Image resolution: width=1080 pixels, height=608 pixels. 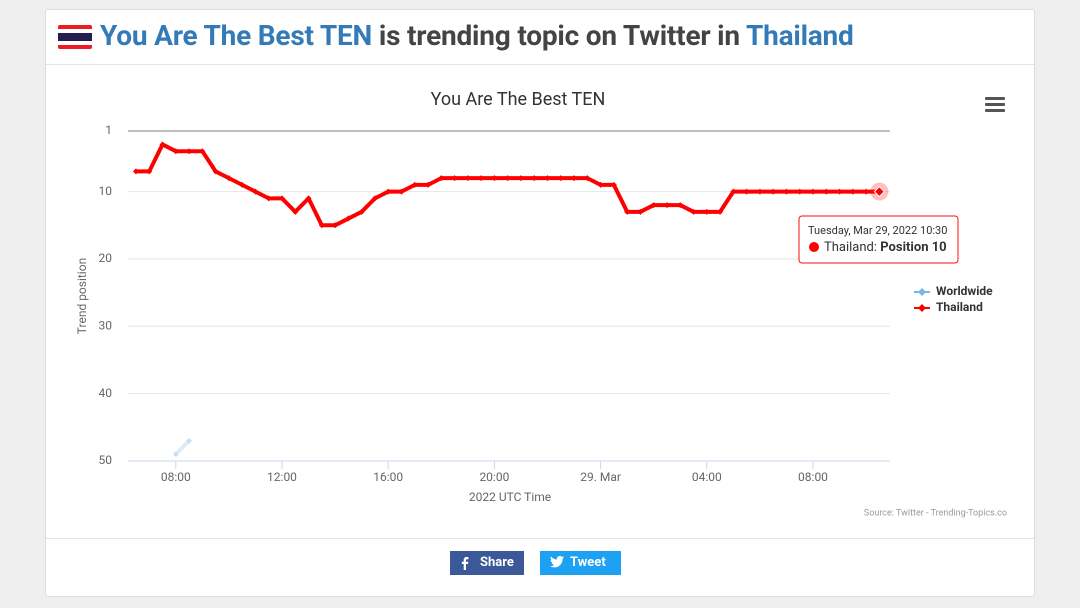 I want to click on hover-marker, so click(x=879, y=191).